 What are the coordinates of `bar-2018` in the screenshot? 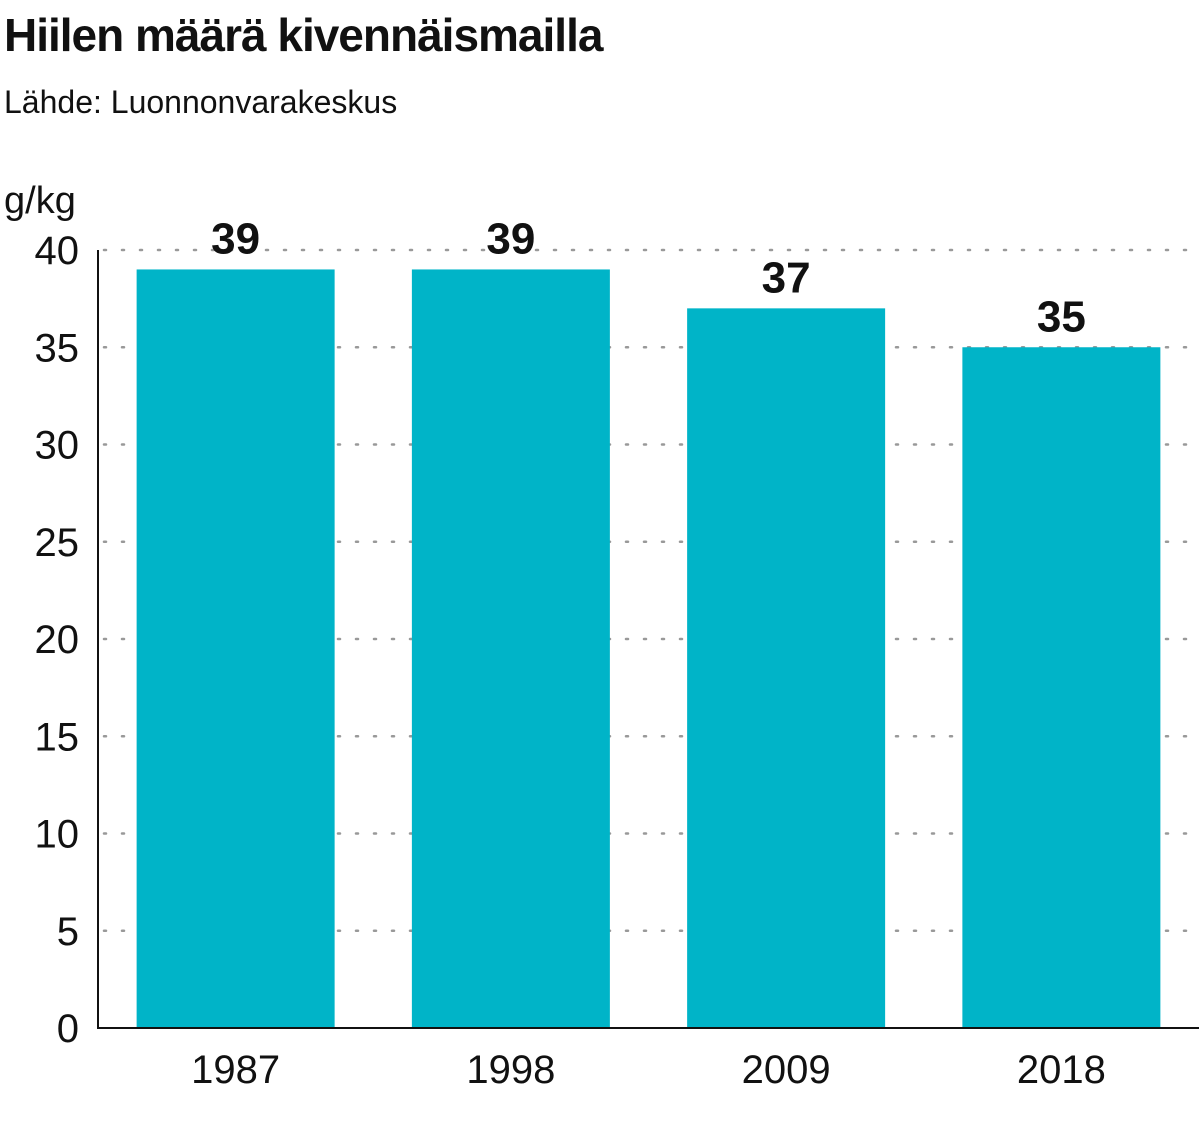 It's located at (1061, 687).